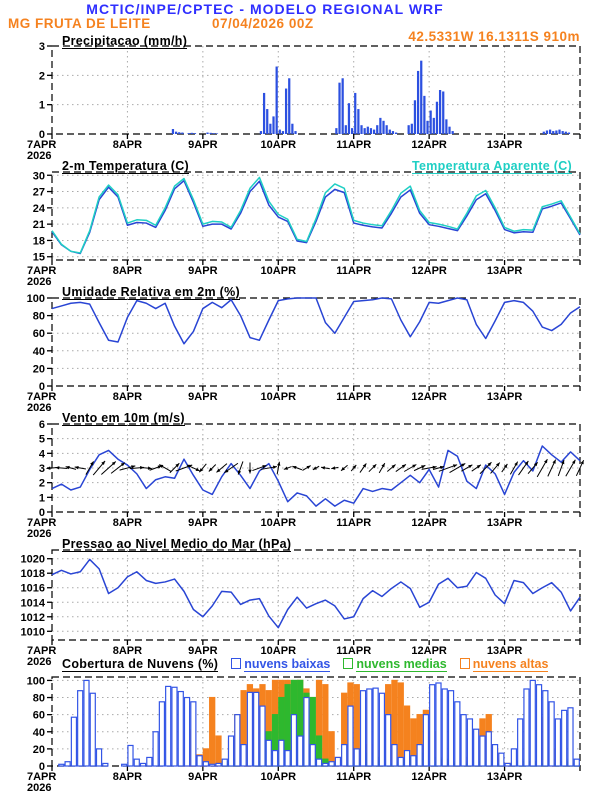 This screenshot has width=612, height=792. Describe the element at coordinates (395, 665) in the screenshot. I see `legend-item-nuvens-medias: nuvens medias` at that location.